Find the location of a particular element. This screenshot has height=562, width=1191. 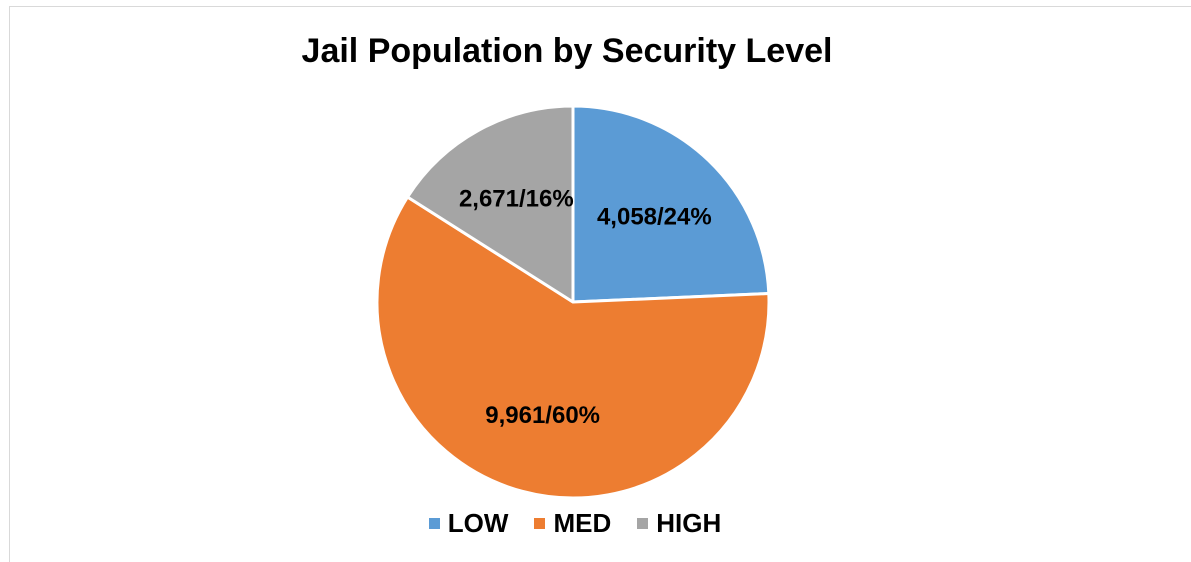

legend-label-med: MED is located at coordinates (582, 523).